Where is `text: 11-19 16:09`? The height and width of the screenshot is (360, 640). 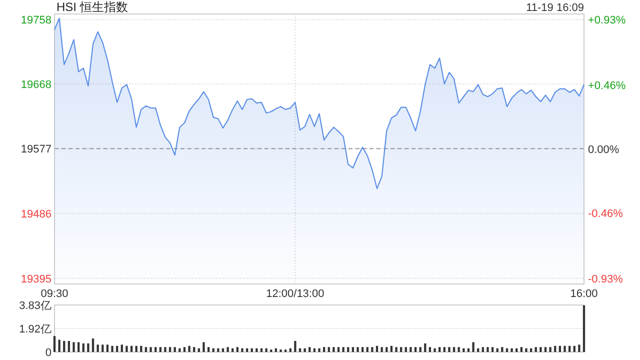 text: 11-19 16:09 is located at coordinates (555, 8).